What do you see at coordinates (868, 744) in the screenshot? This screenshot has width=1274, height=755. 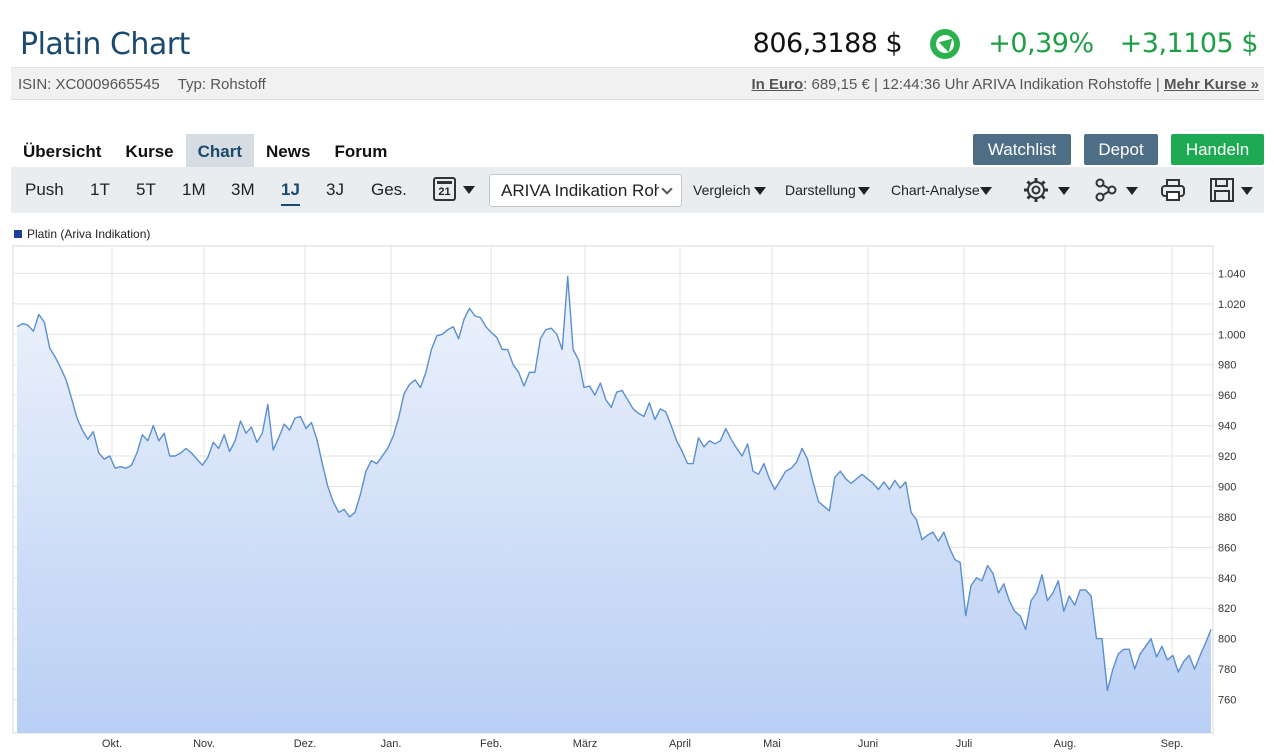 I see `x-tick-label: Juni` at bounding box center [868, 744].